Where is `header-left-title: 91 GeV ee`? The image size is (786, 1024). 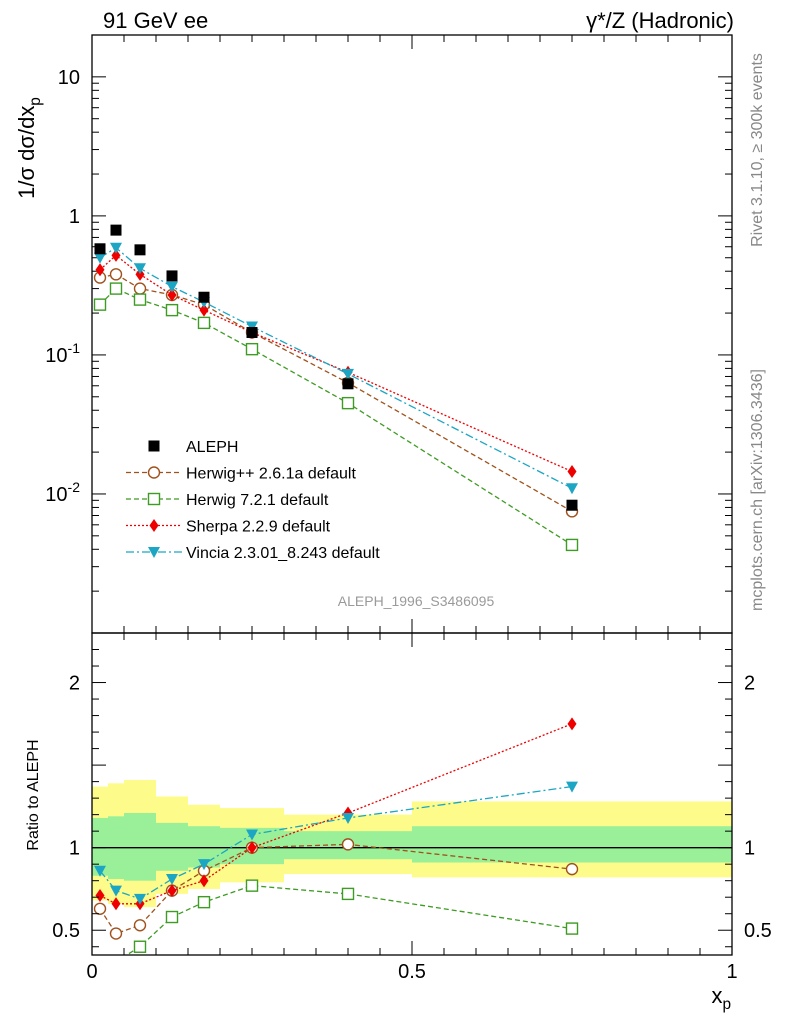
header-left-title: 91 GeV ee is located at coordinates (155, 20).